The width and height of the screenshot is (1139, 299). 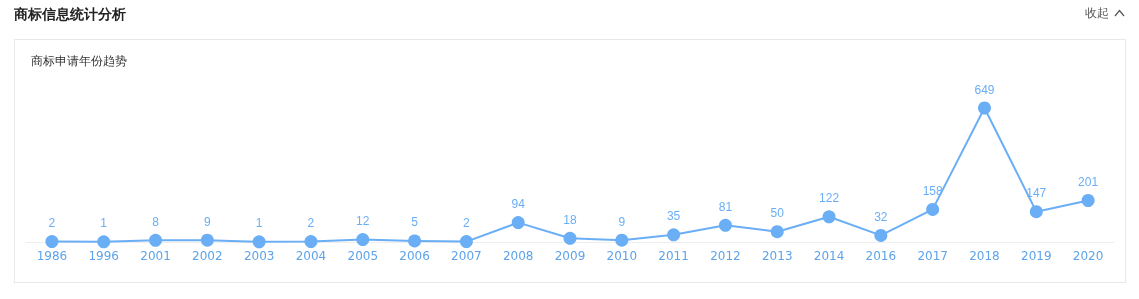 I want to click on x-tick-label: 2010, so click(x=622, y=256).